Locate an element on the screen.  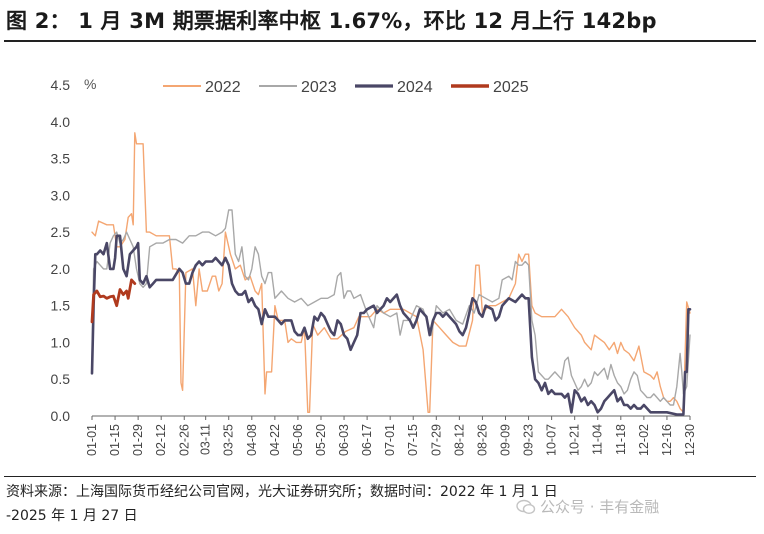
y-tick-label: 3.5 is located at coordinates (61, 159).